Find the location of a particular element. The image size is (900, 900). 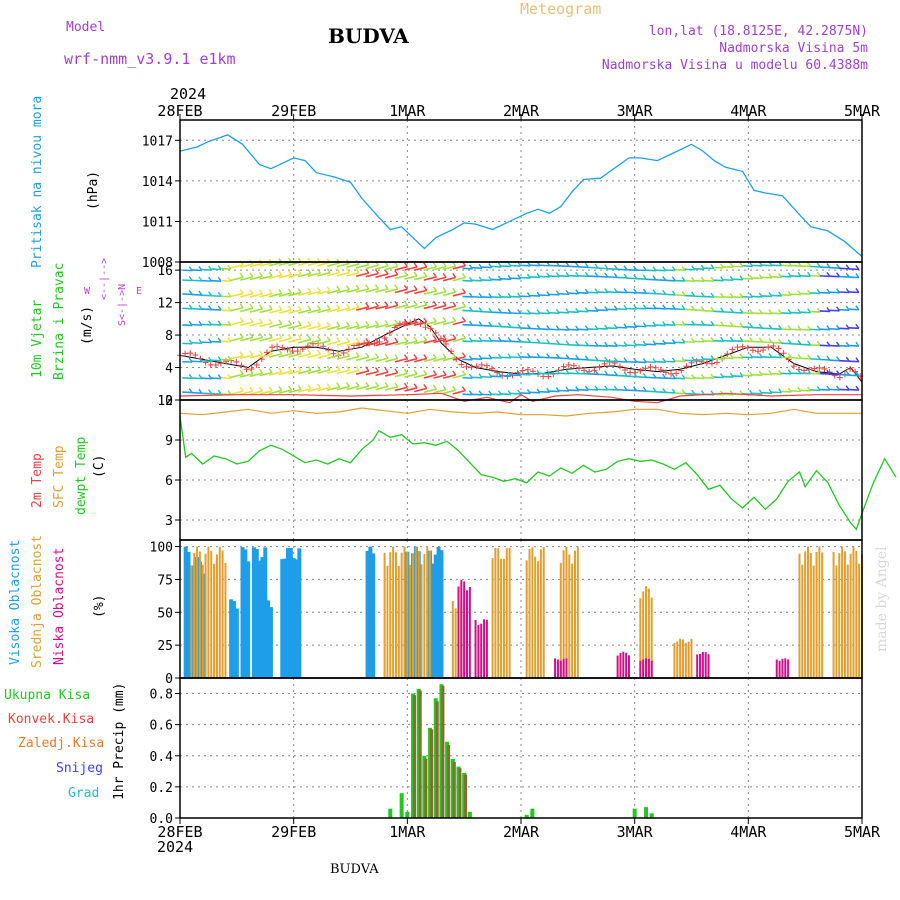

wind-tick-label: 0 is located at coordinates (169, 401).